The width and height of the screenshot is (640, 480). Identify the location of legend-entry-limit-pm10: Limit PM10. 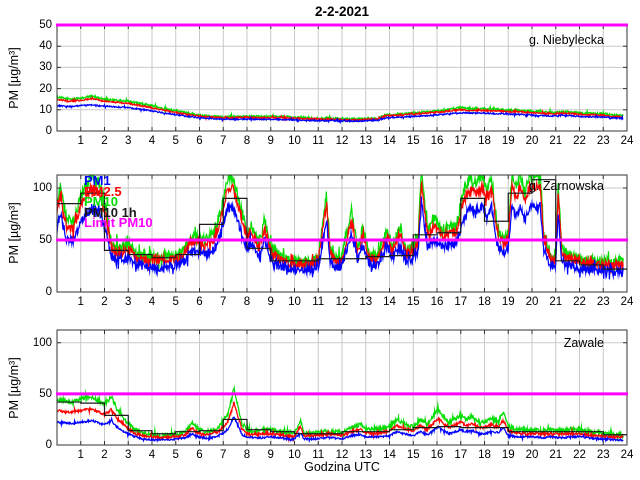
(118, 222).